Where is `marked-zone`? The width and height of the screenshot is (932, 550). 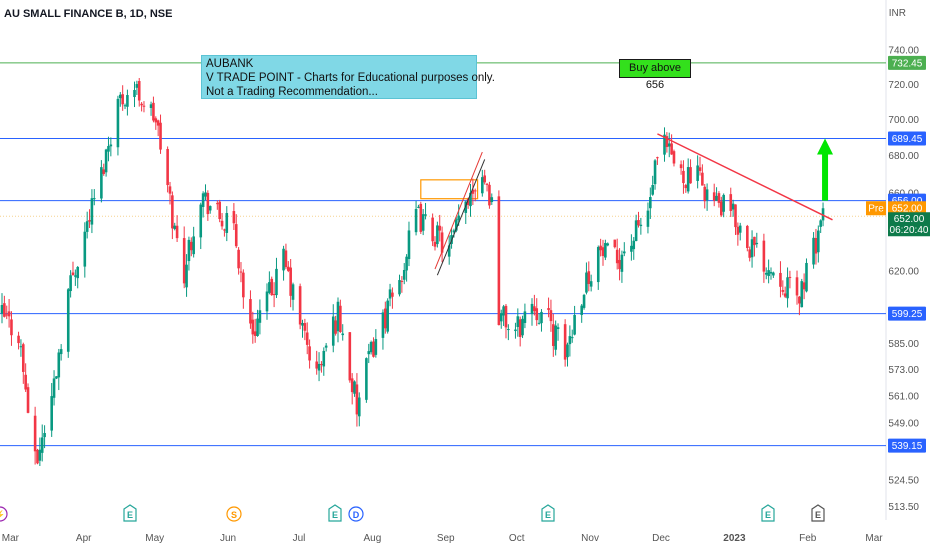 marked-zone is located at coordinates (449, 189).